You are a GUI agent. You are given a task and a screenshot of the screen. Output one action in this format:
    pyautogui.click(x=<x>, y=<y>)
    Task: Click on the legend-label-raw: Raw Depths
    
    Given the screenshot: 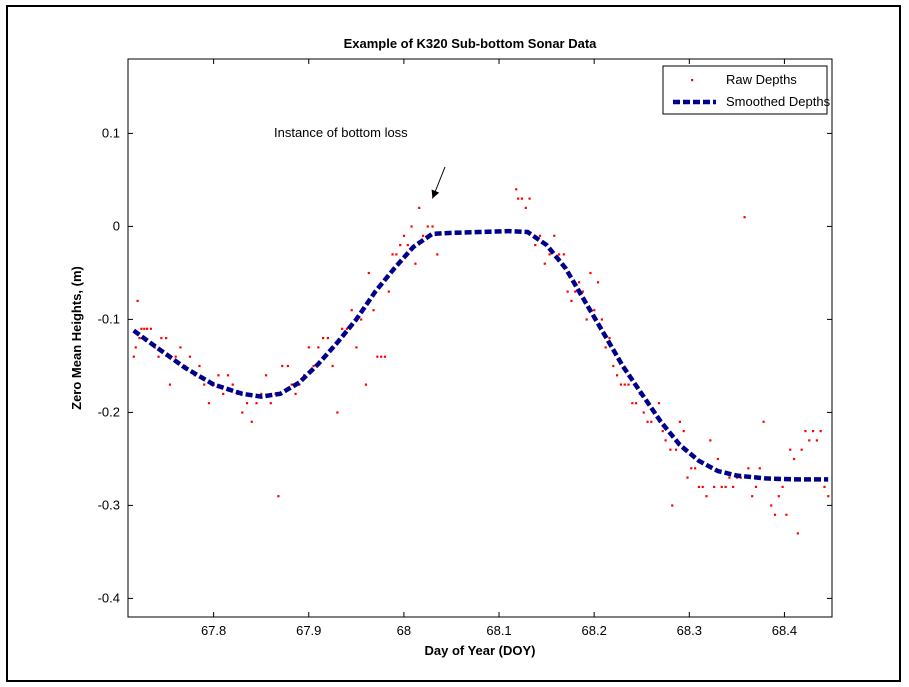 What is the action you would take?
    pyautogui.click(x=761, y=79)
    